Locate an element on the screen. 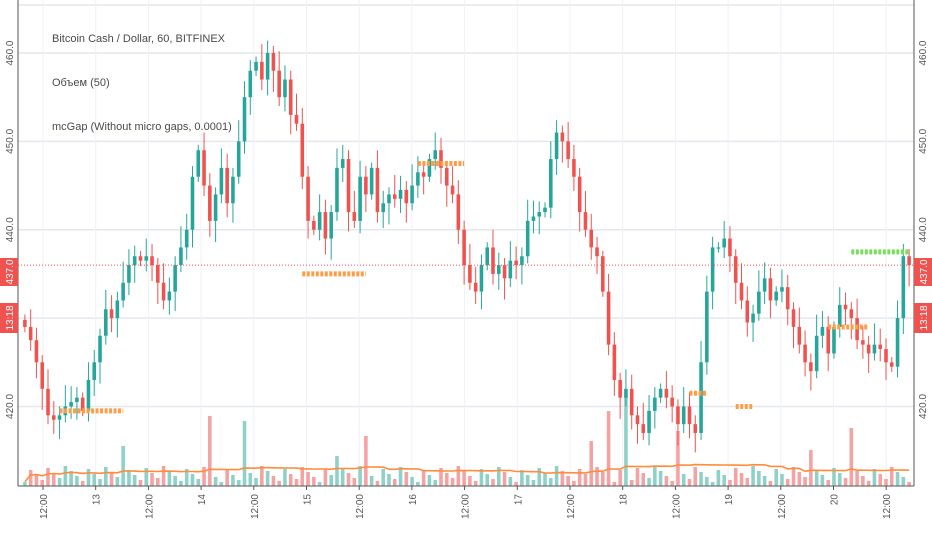 Image resolution: width=932 pixels, height=550 pixels. x-tick-label: 12:00 is located at coordinates (360, 506).